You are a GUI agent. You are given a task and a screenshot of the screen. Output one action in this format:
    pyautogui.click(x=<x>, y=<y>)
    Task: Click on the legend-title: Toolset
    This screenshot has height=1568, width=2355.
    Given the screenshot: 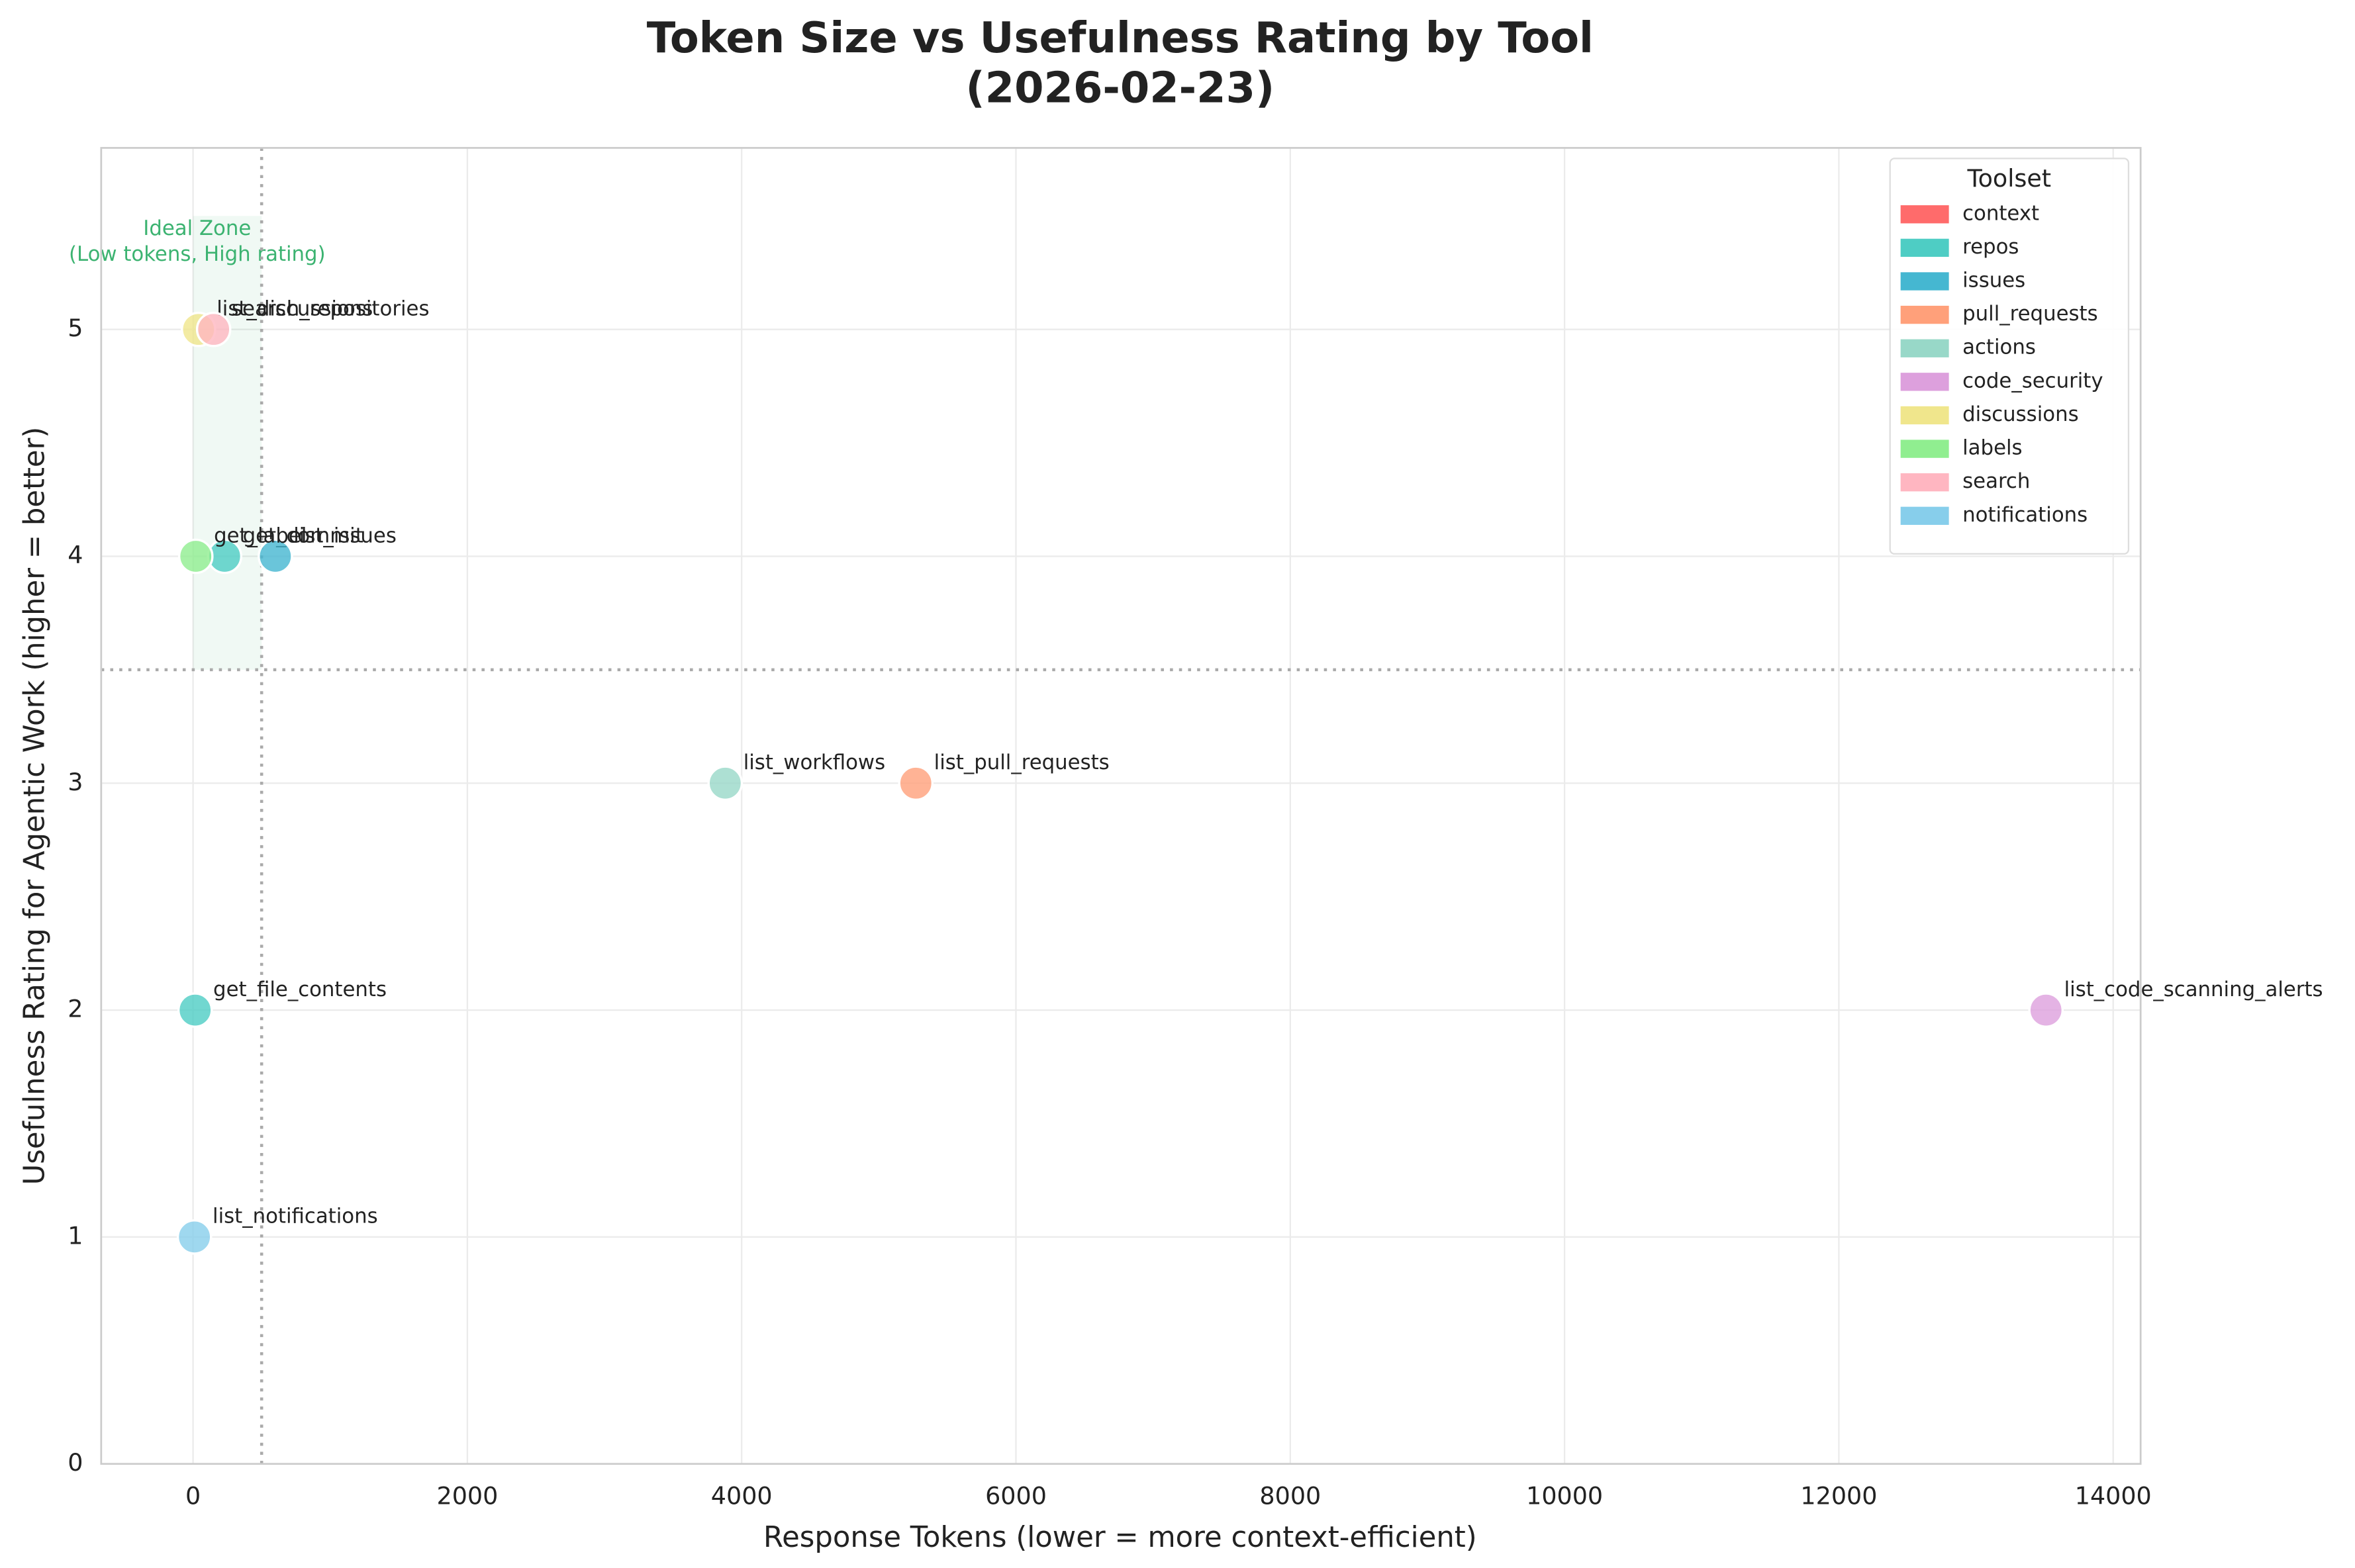 What is the action you would take?
    pyautogui.click(x=2010, y=178)
    